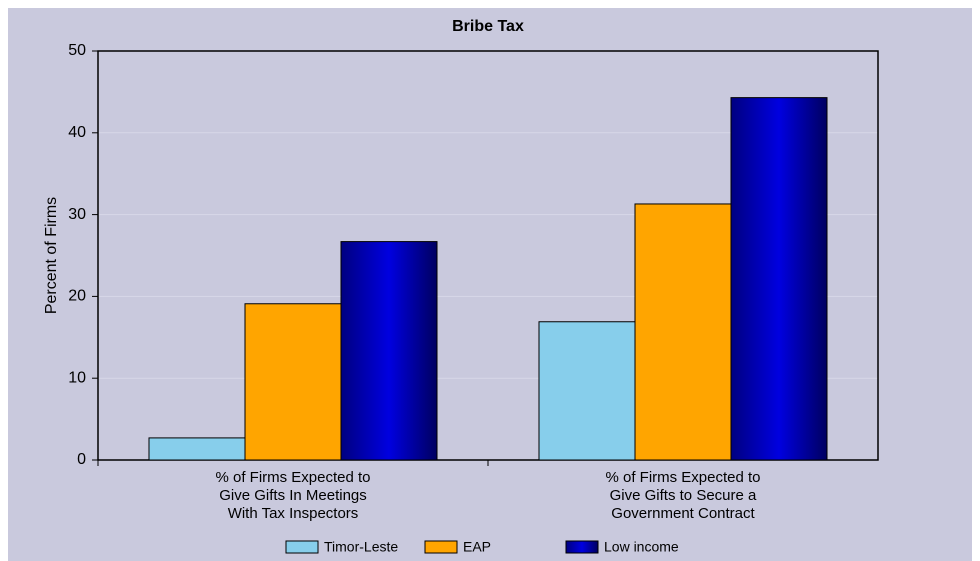  Describe the element at coordinates (361, 547) in the screenshot. I see `legend-label-1: Timor-Leste` at that location.